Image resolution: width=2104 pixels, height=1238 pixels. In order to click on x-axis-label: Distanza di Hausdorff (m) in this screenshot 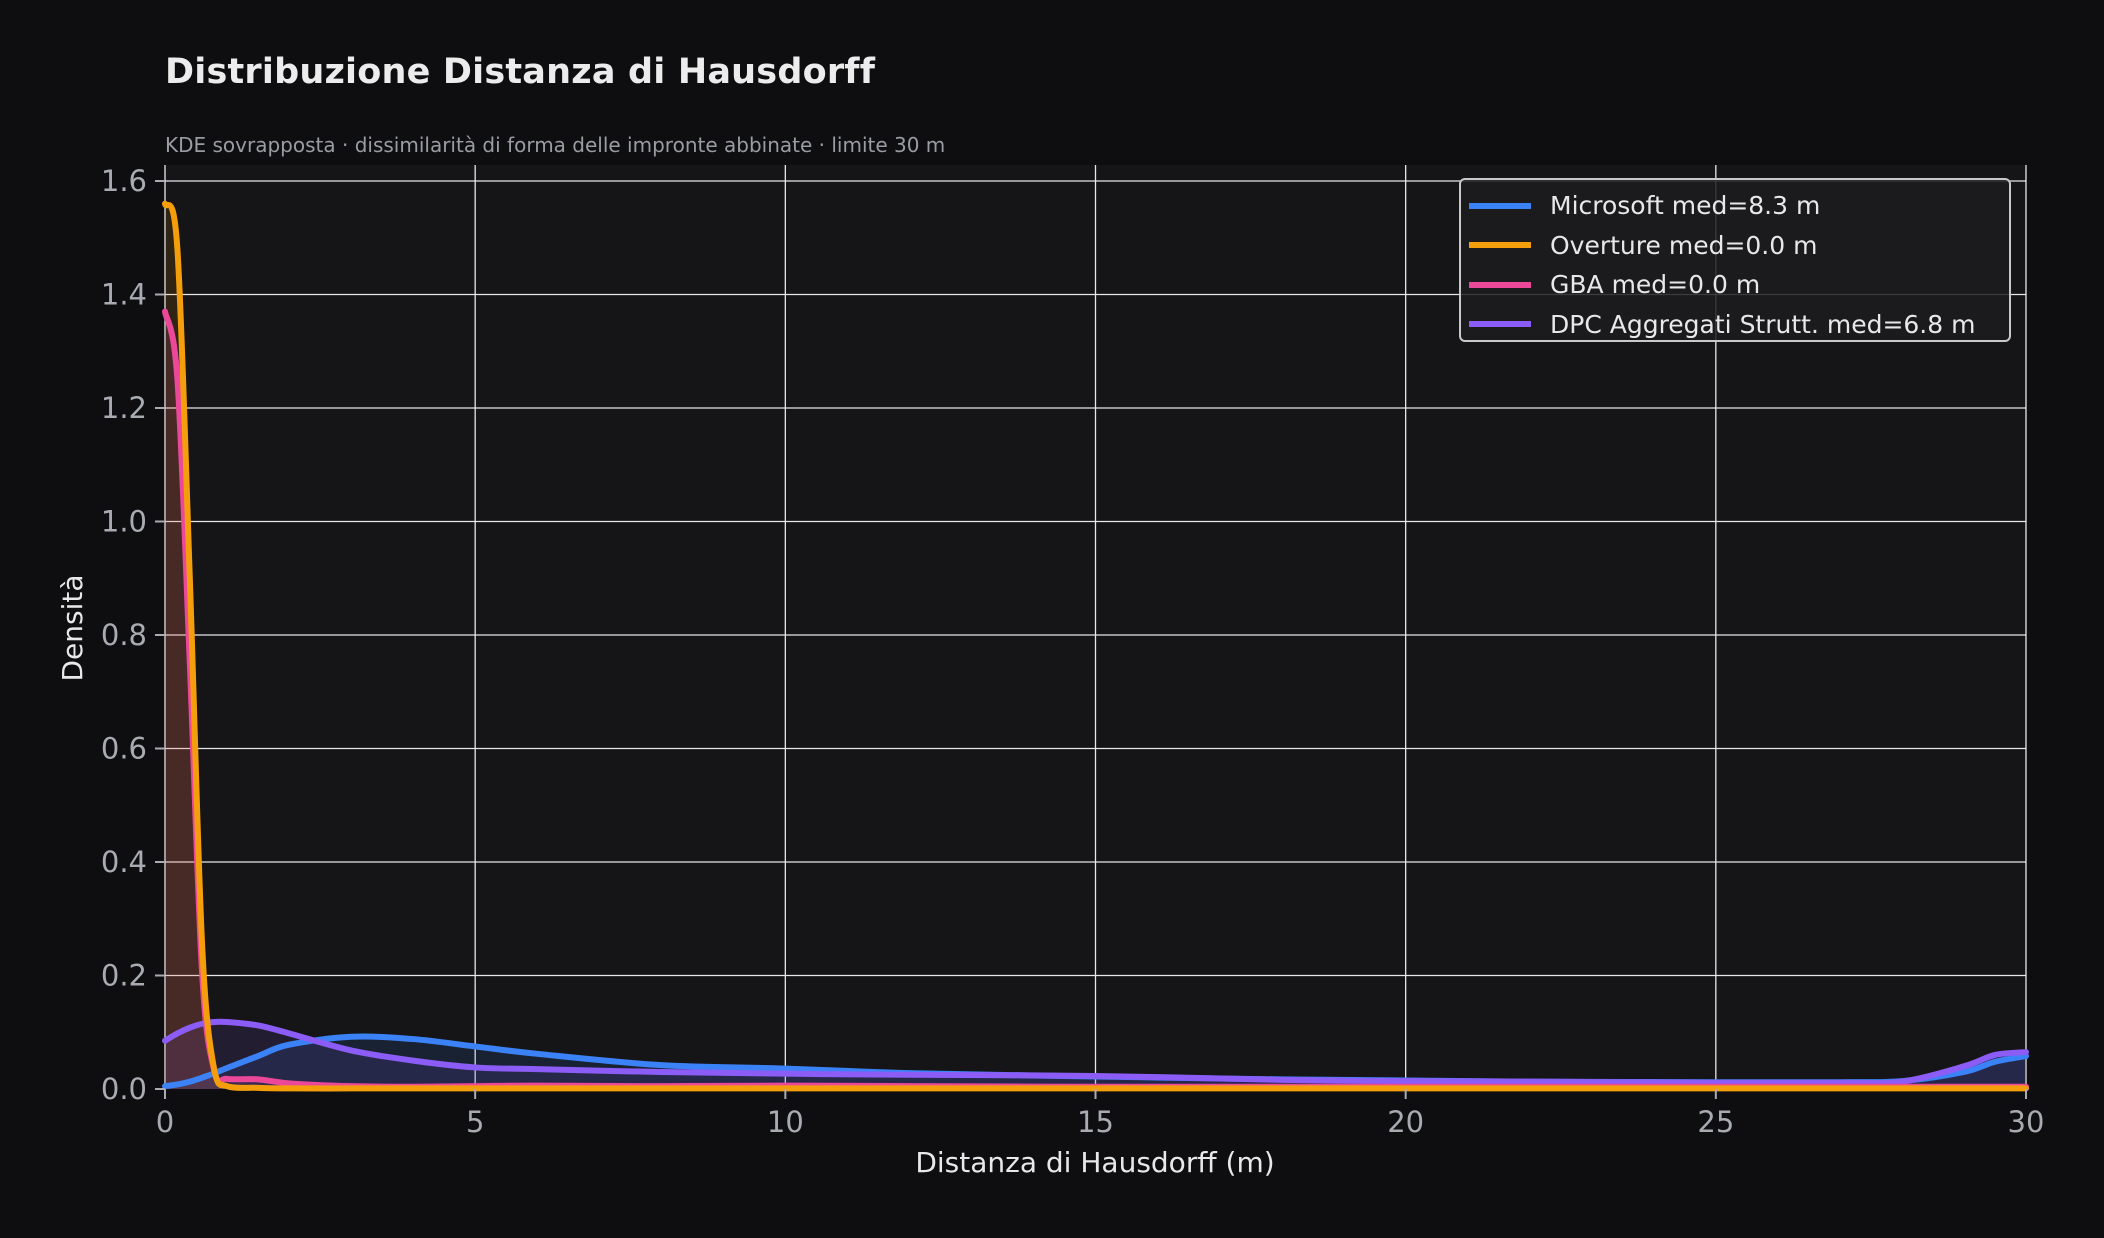, I will do `click(1094, 1162)`.